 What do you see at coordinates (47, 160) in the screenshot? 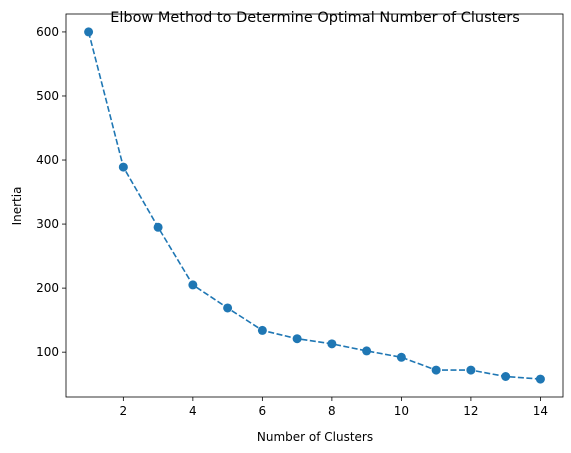
I see `y-tick-label: 400` at bounding box center [47, 160].